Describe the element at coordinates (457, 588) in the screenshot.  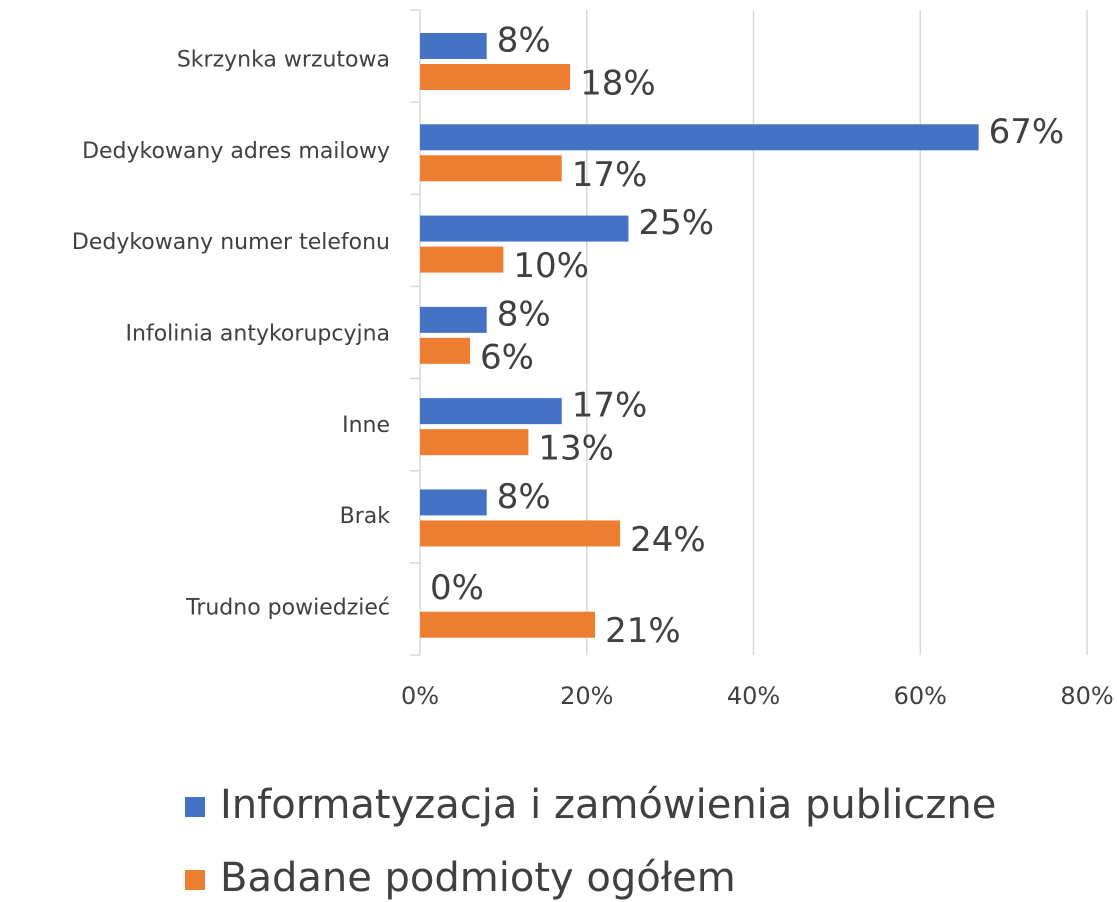
I see `data-label: 0%` at that location.